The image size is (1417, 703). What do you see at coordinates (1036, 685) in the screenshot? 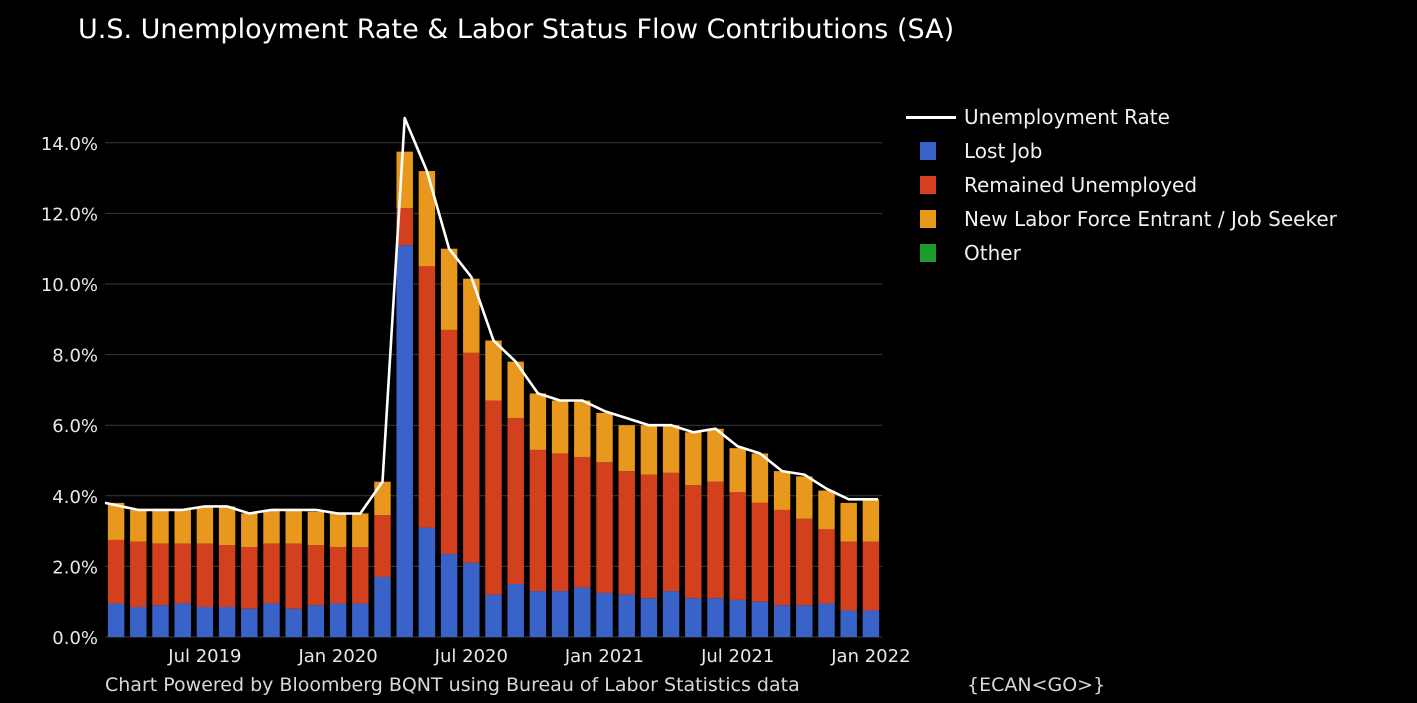
I see `ecan-command: {ECAN<GO>}` at bounding box center [1036, 685].